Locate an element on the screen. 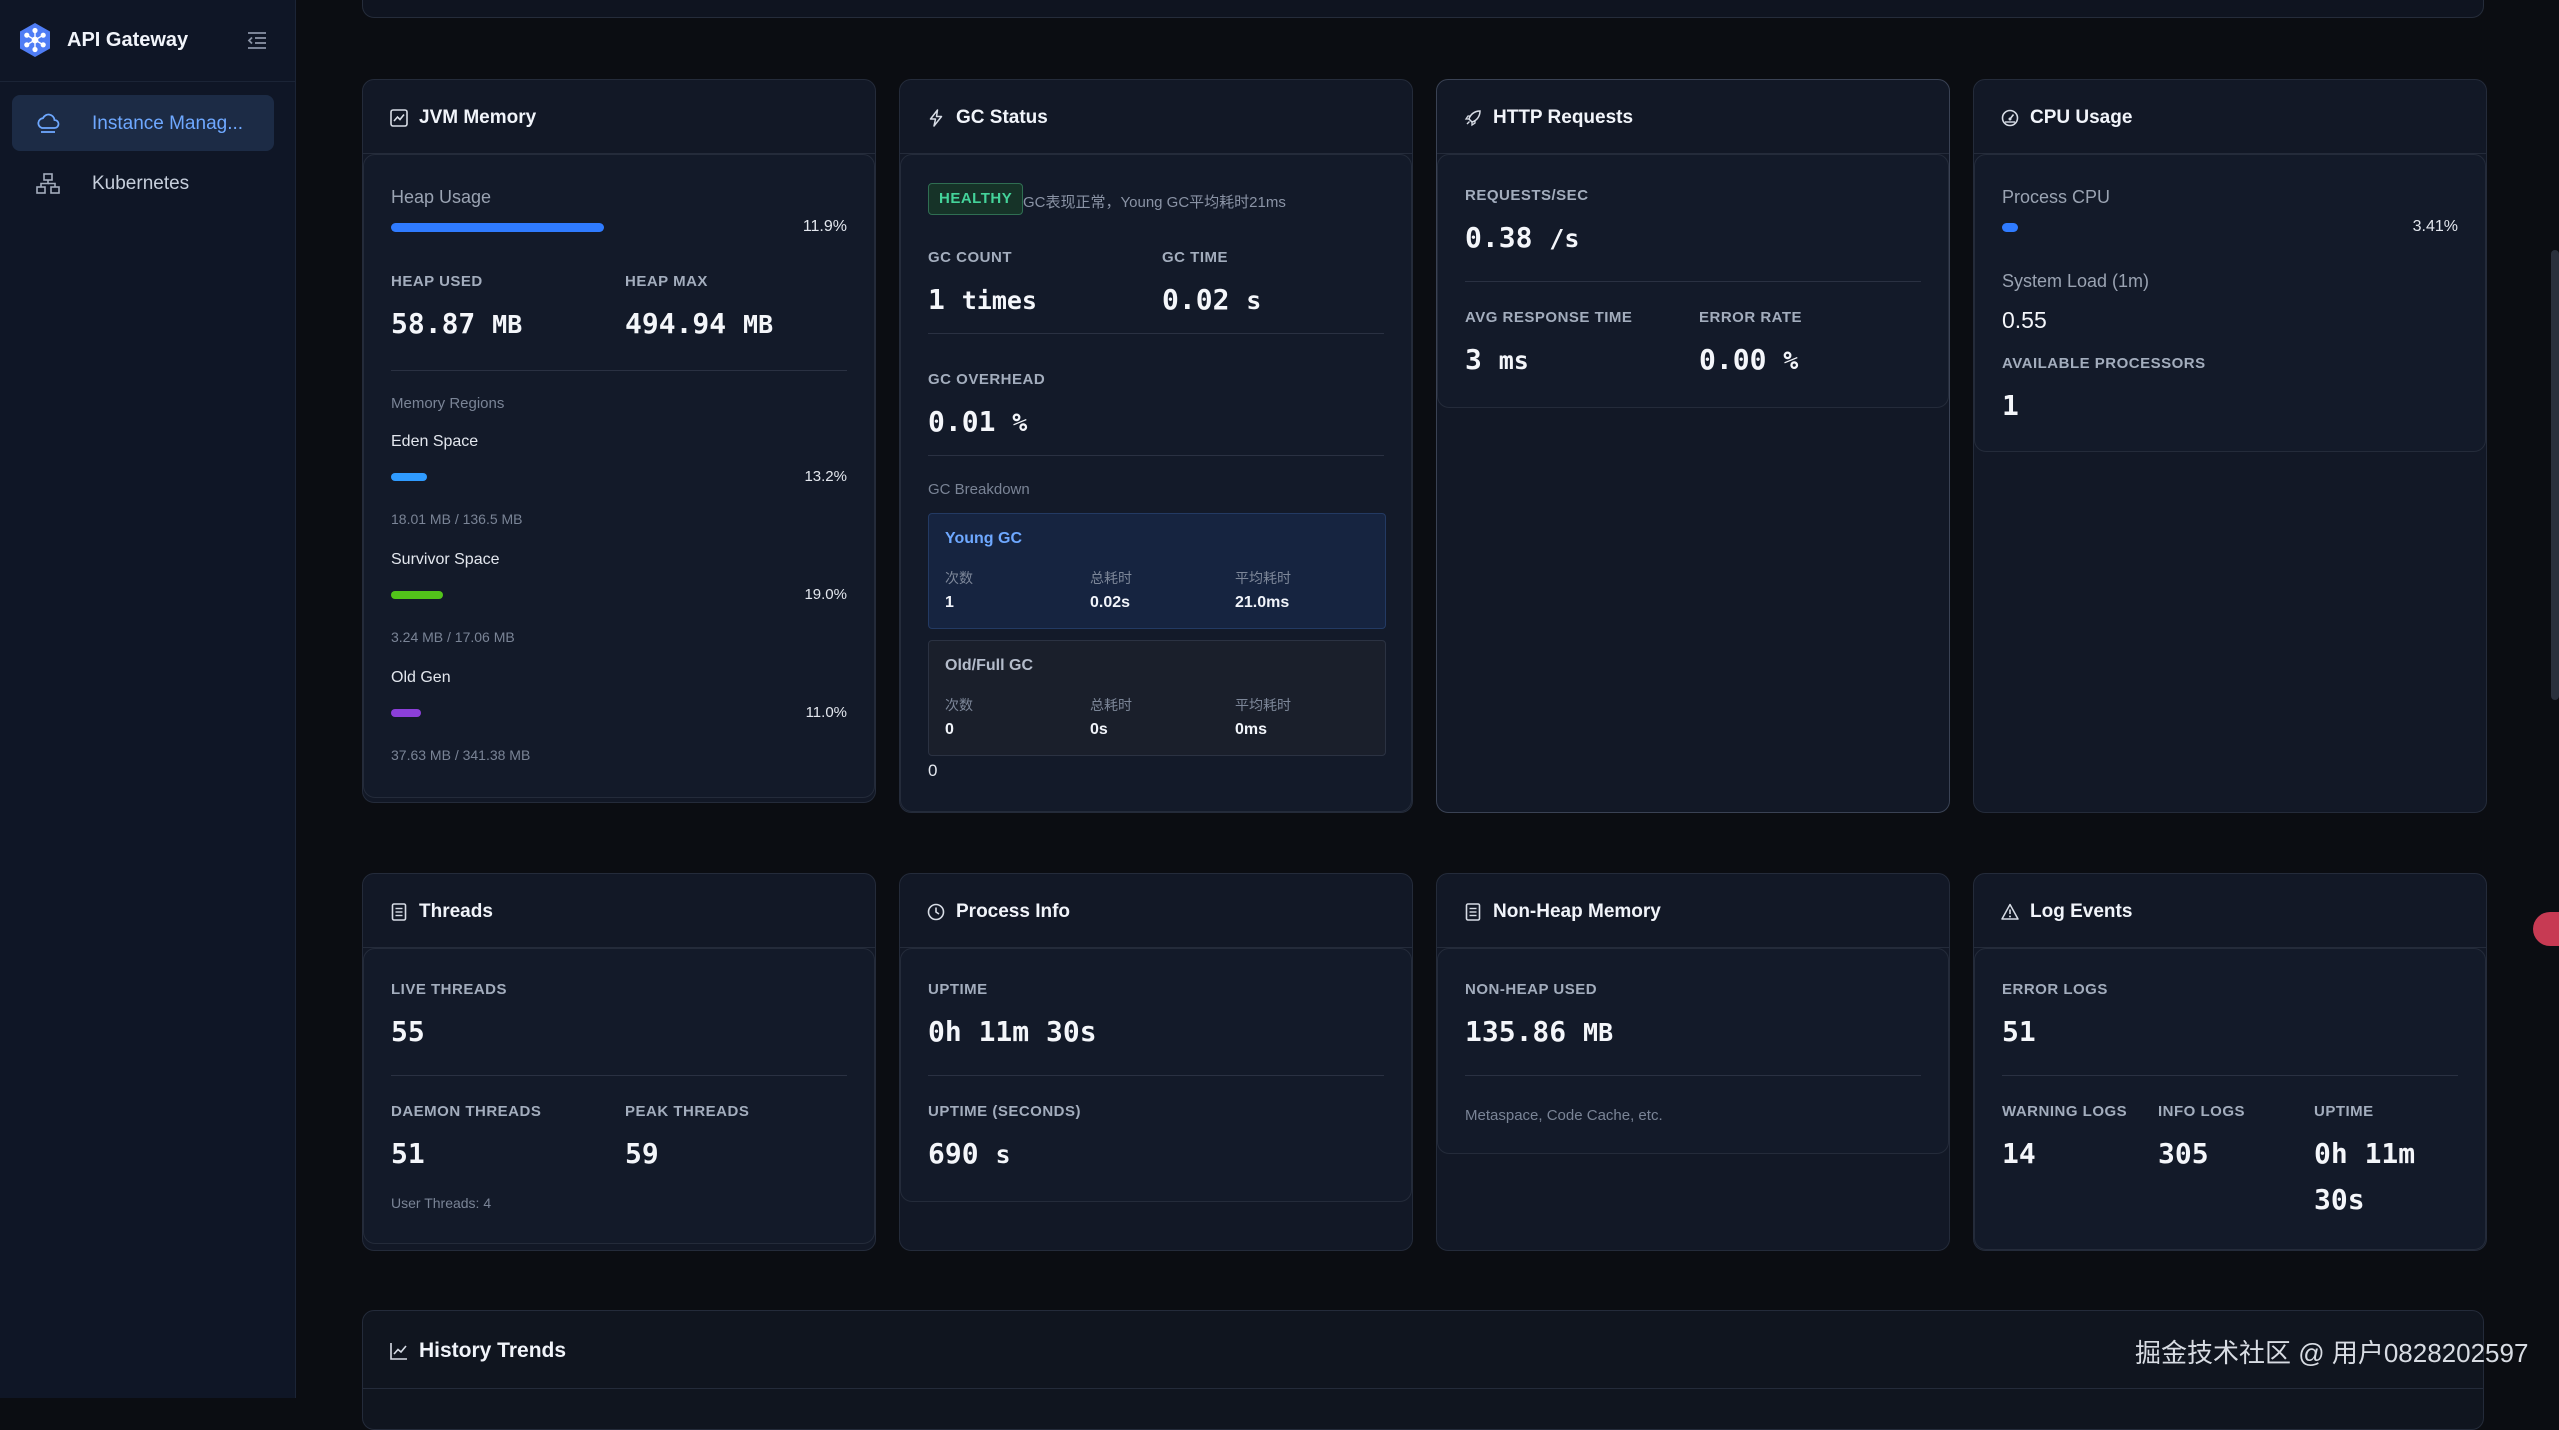 This screenshot has height=1430, width=2559. gc-summary: GC表现正常，Young GC平均耗时21ms is located at coordinates (1154, 202).